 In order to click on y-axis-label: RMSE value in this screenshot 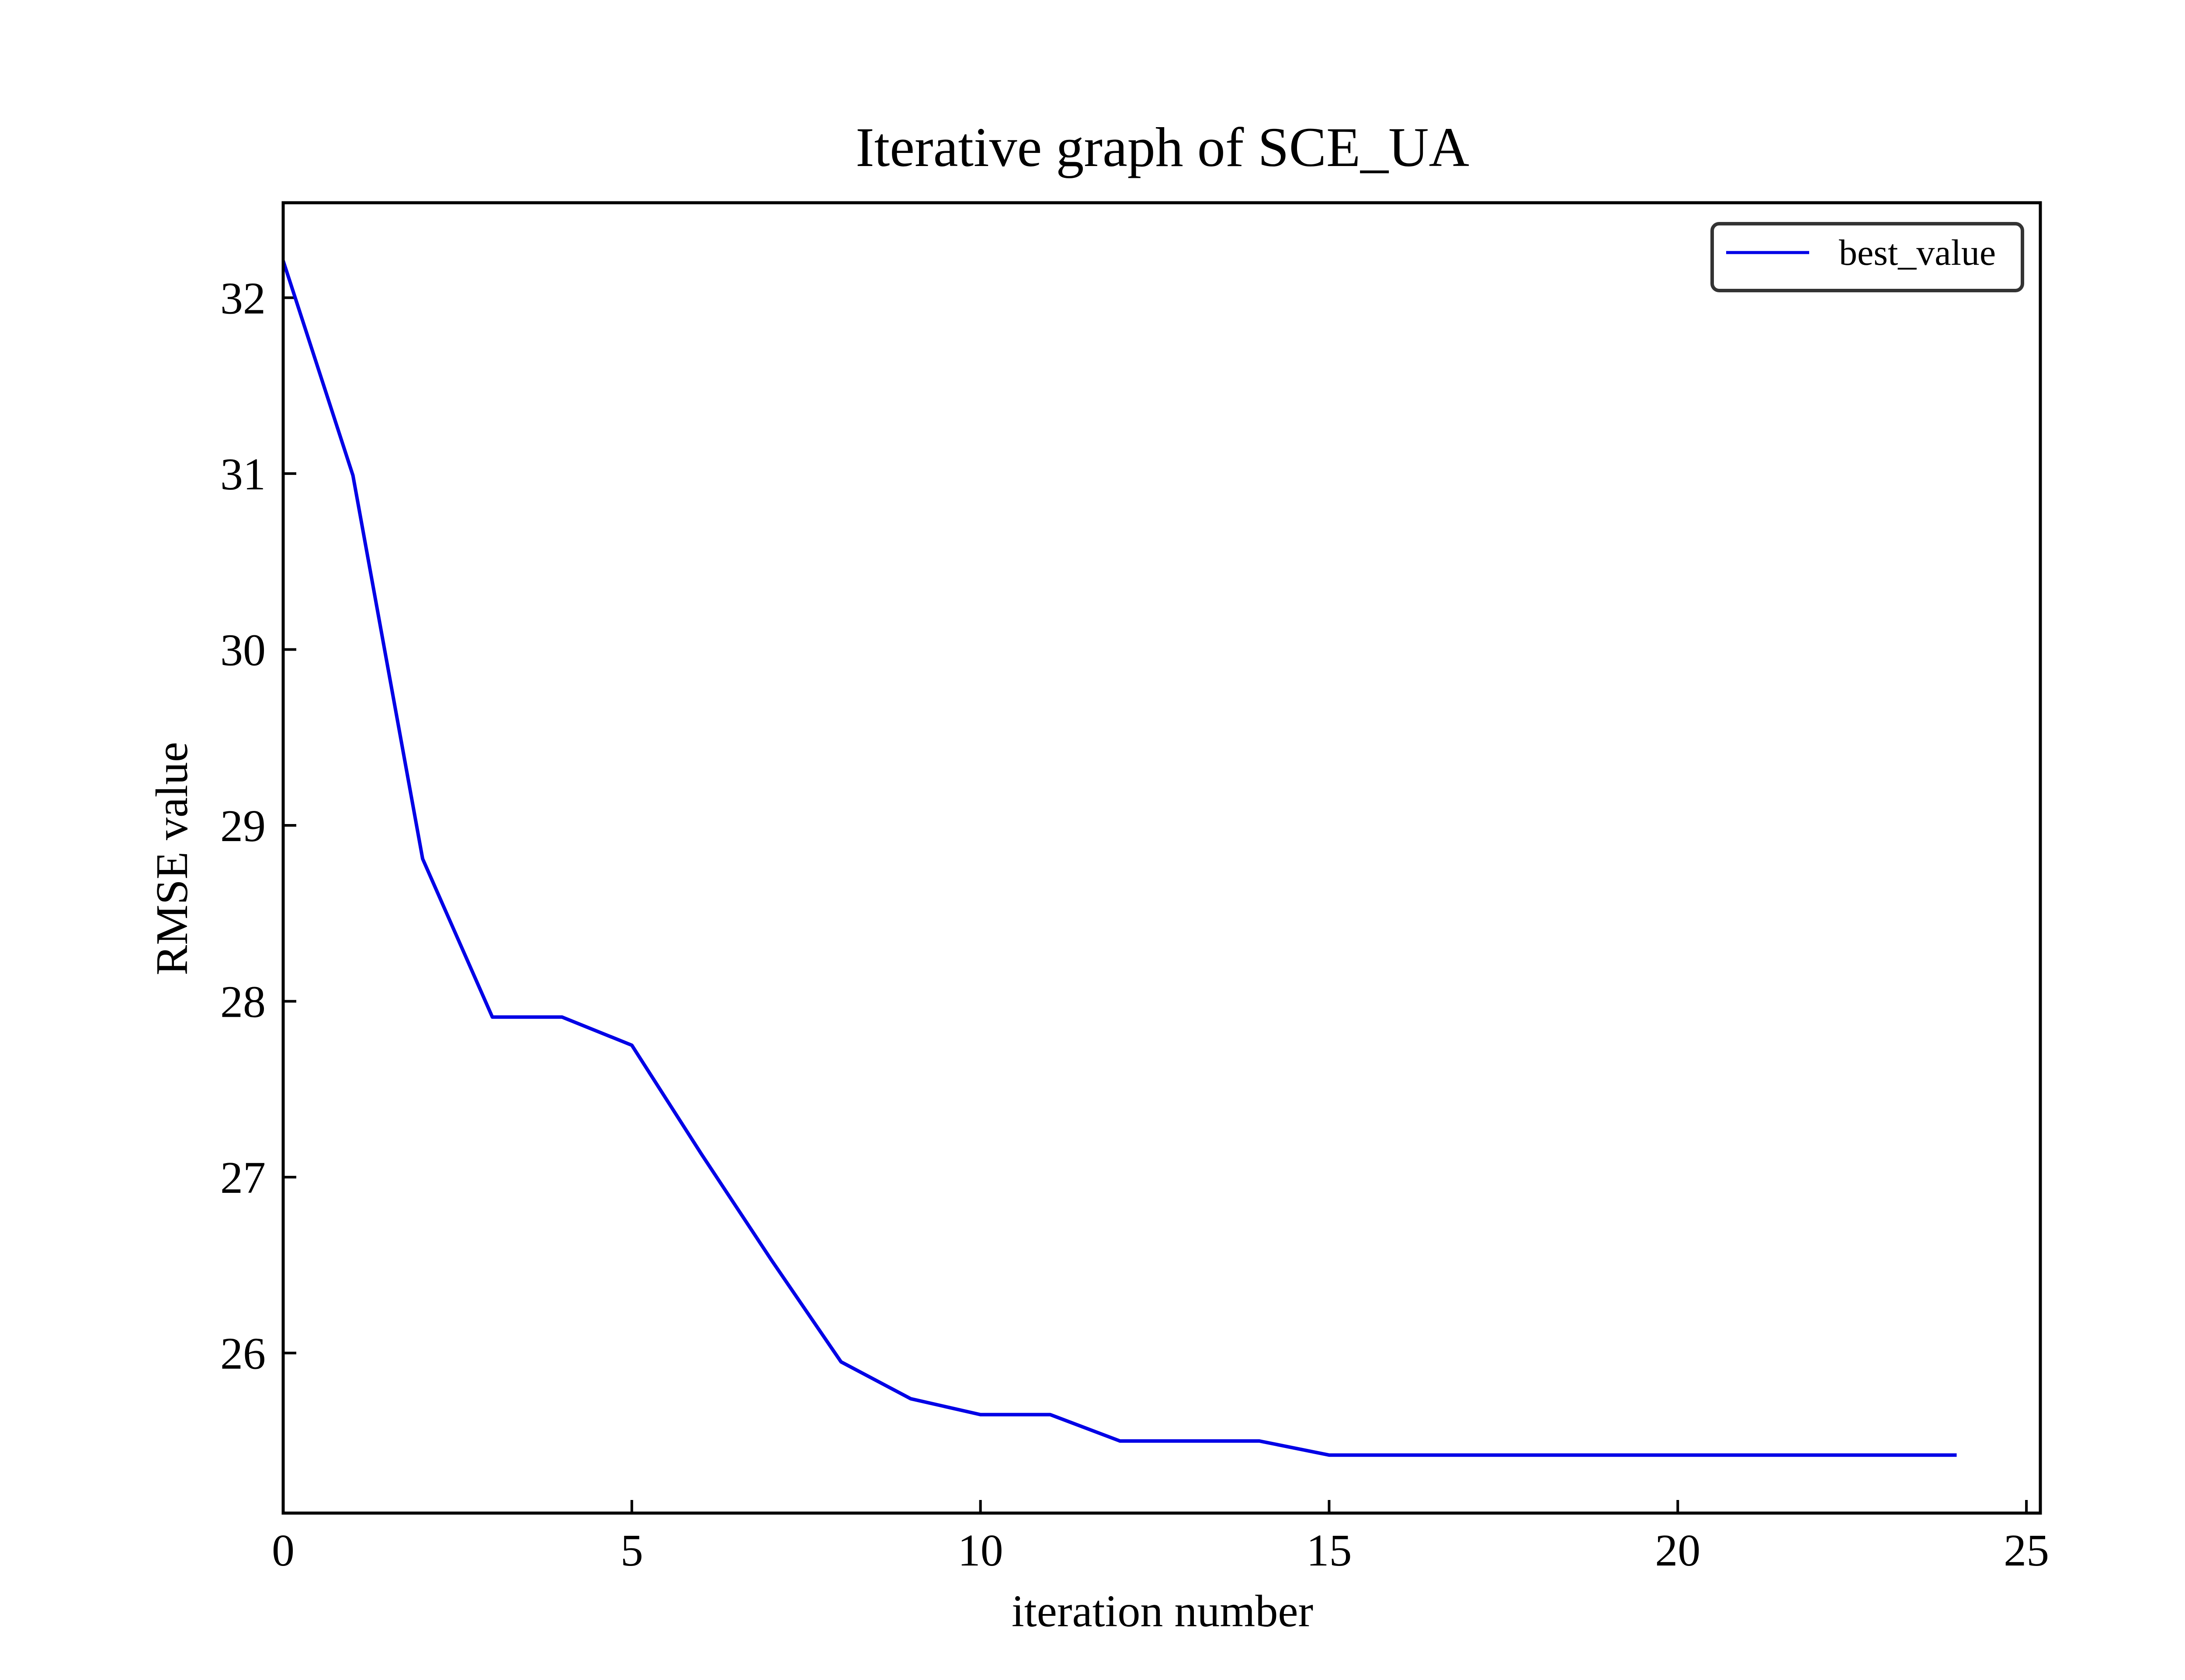, I will do `click(172, 858)`.